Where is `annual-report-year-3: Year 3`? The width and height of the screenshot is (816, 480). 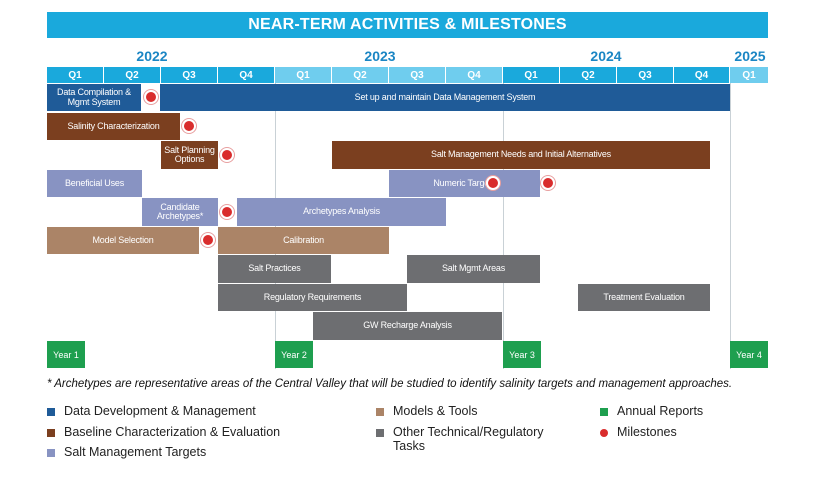
annual-report-year-3: Year 3 is located at coordinates (522, 354).